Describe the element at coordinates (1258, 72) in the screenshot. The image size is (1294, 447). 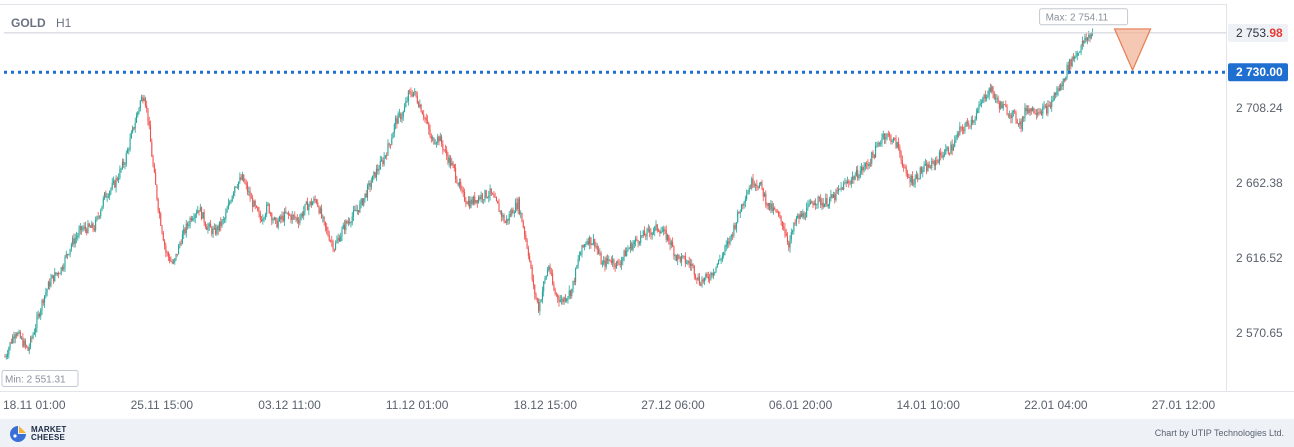
I see `level-price-badge` at that location.